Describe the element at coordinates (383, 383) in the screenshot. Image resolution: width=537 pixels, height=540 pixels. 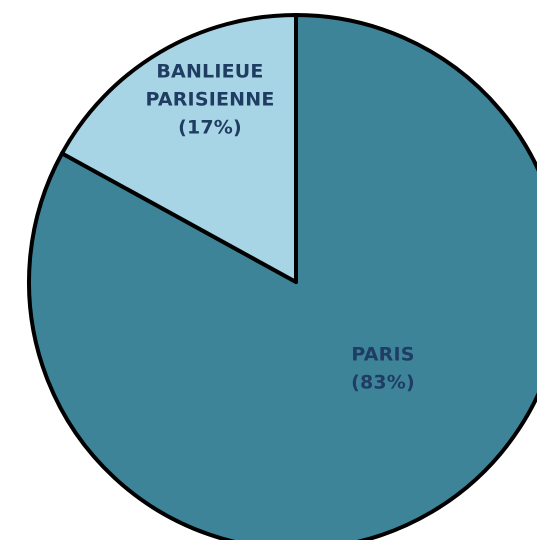
I see `slice-label-0-line-1: (83%)` at that location.